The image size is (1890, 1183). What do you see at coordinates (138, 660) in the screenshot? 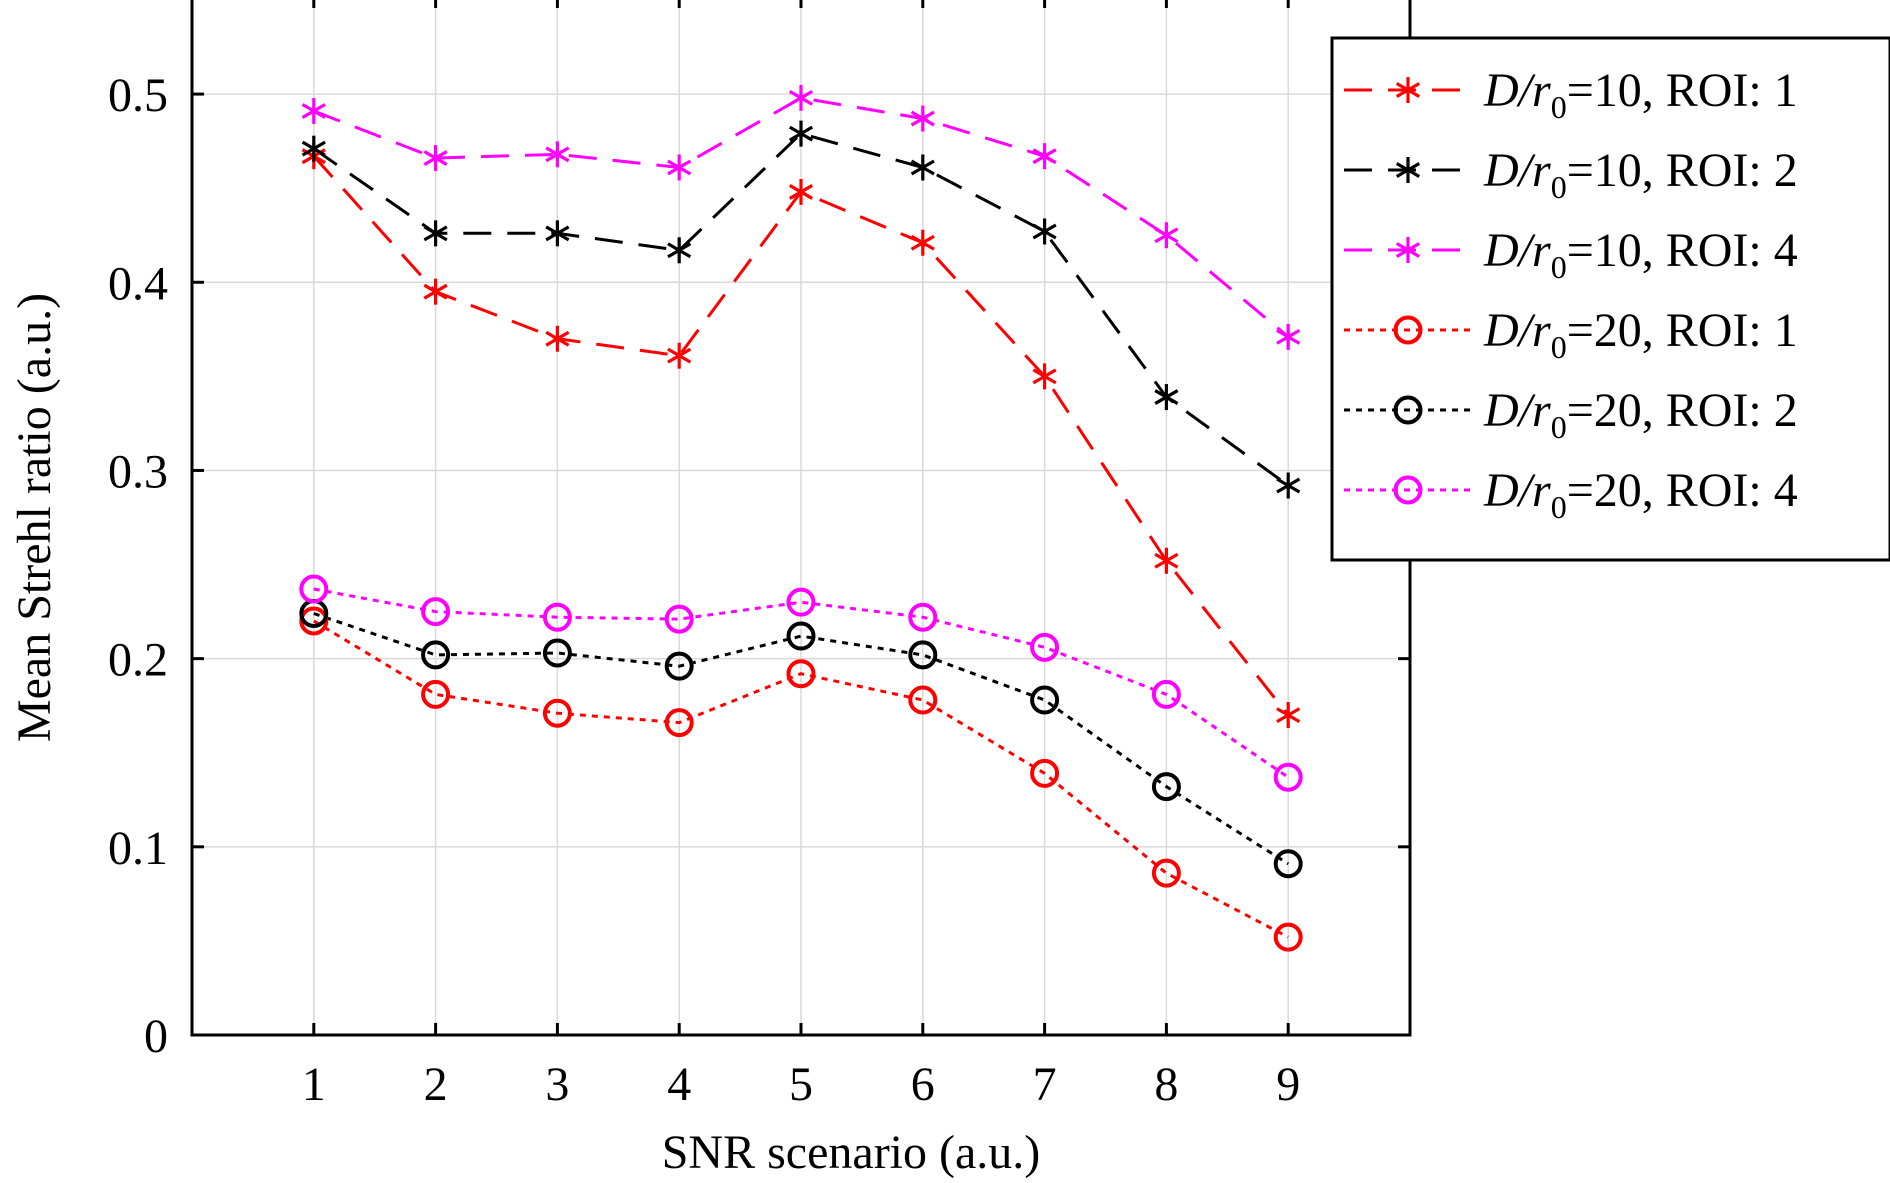
I see `y-tick-label: 0.2` at bounding box center [138, 660].